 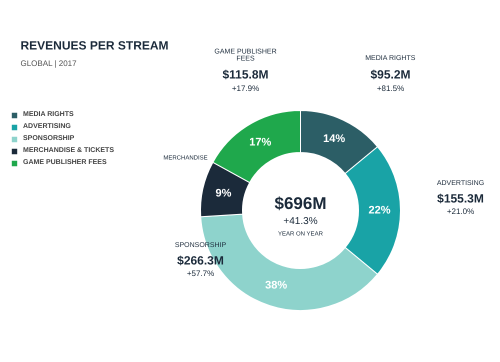 What do you see at coordinates (390, 75) in the screenshot?
I see `text: $95.2M` at bounding box center [390, 75].